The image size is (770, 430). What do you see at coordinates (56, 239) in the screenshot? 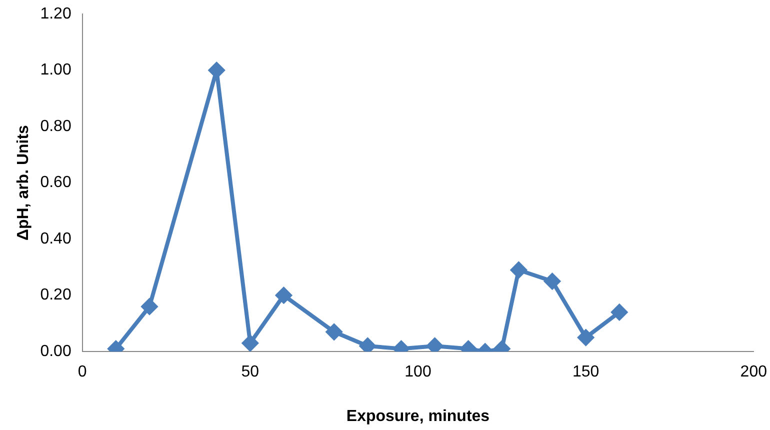
I see `y-tick-label: 0.40` at bounding box center [56, 239].